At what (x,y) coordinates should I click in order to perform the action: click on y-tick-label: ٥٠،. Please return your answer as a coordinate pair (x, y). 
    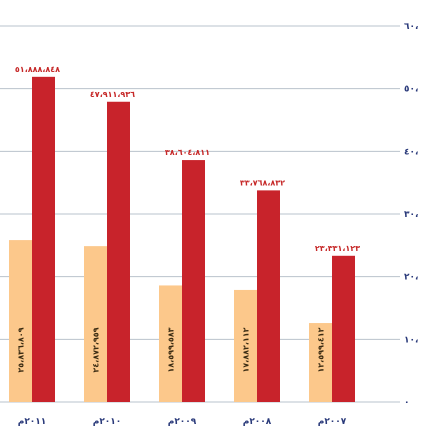
    Looking at the image, I should click on (411, 90).